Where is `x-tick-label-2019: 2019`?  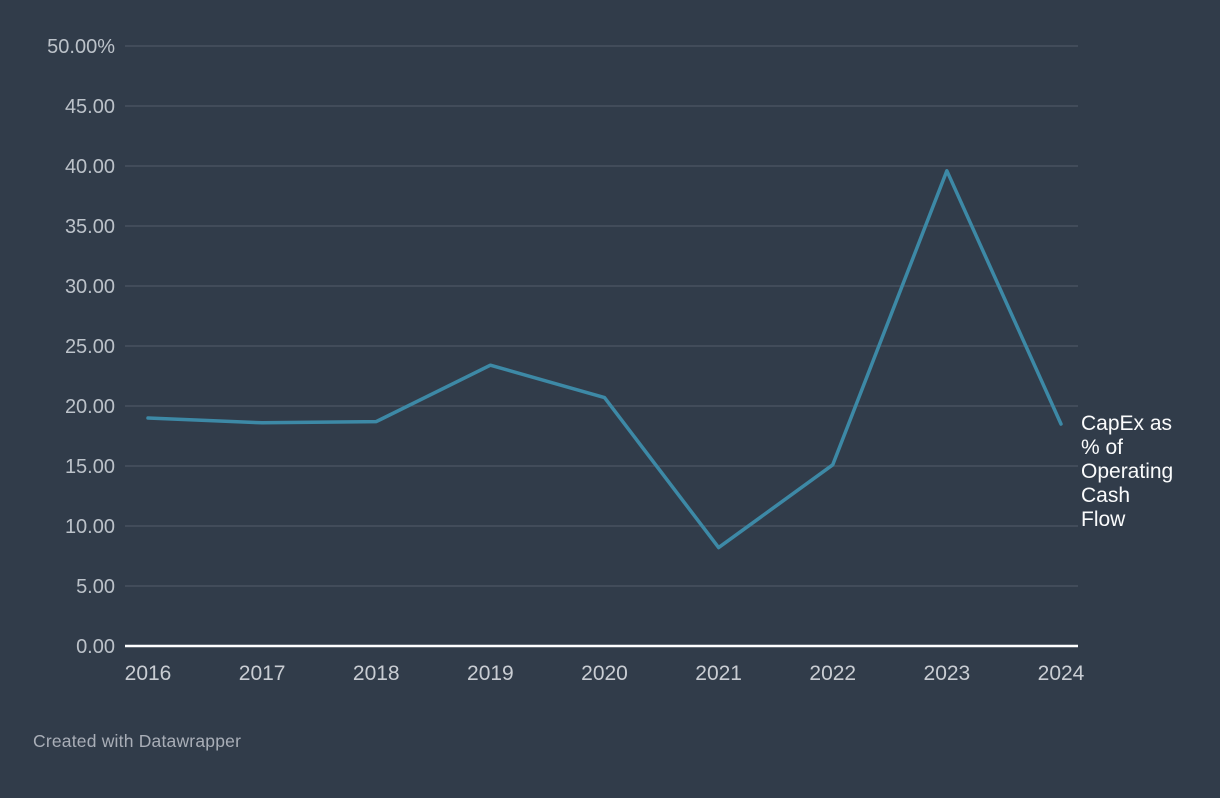 x-tick-label-2019: 2019 is located at coordinates (490, 673).